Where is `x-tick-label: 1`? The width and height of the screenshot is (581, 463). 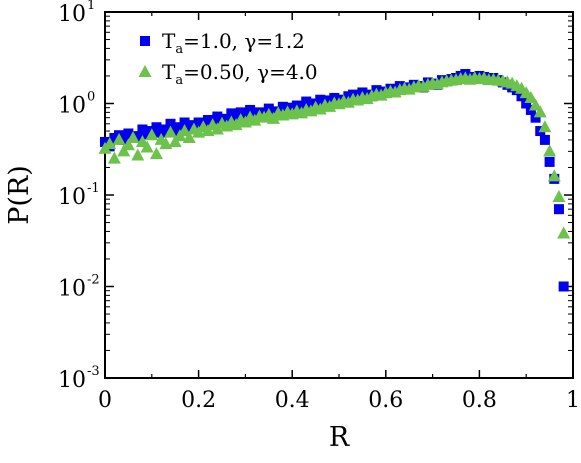
x-tick-label: 1 is located at coordinates (573, 400).